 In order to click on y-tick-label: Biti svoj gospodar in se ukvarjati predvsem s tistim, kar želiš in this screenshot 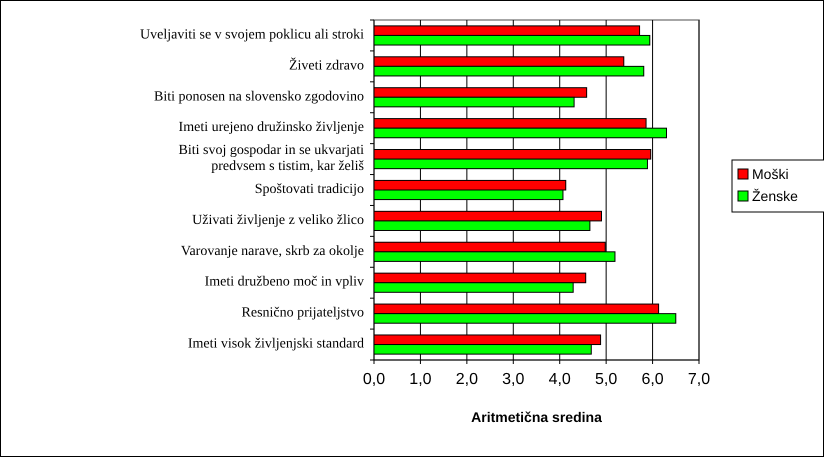, I will do `click(271, 158)`.